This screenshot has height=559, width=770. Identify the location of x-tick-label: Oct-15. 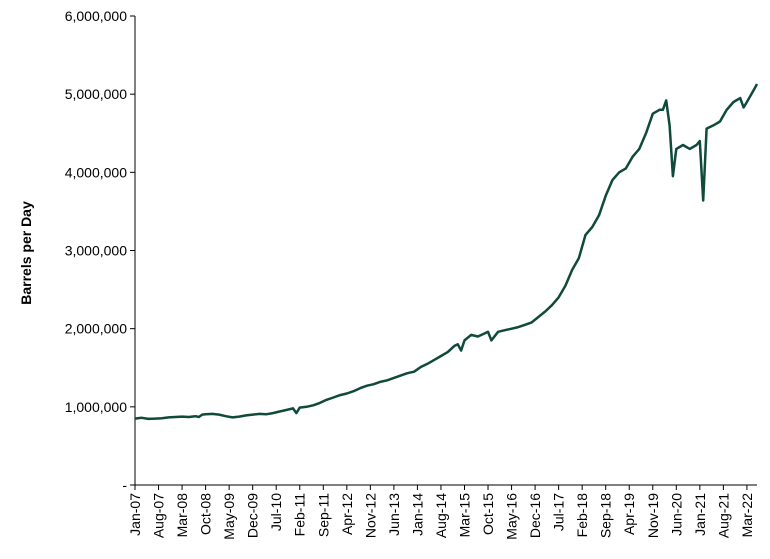
(488, 514).